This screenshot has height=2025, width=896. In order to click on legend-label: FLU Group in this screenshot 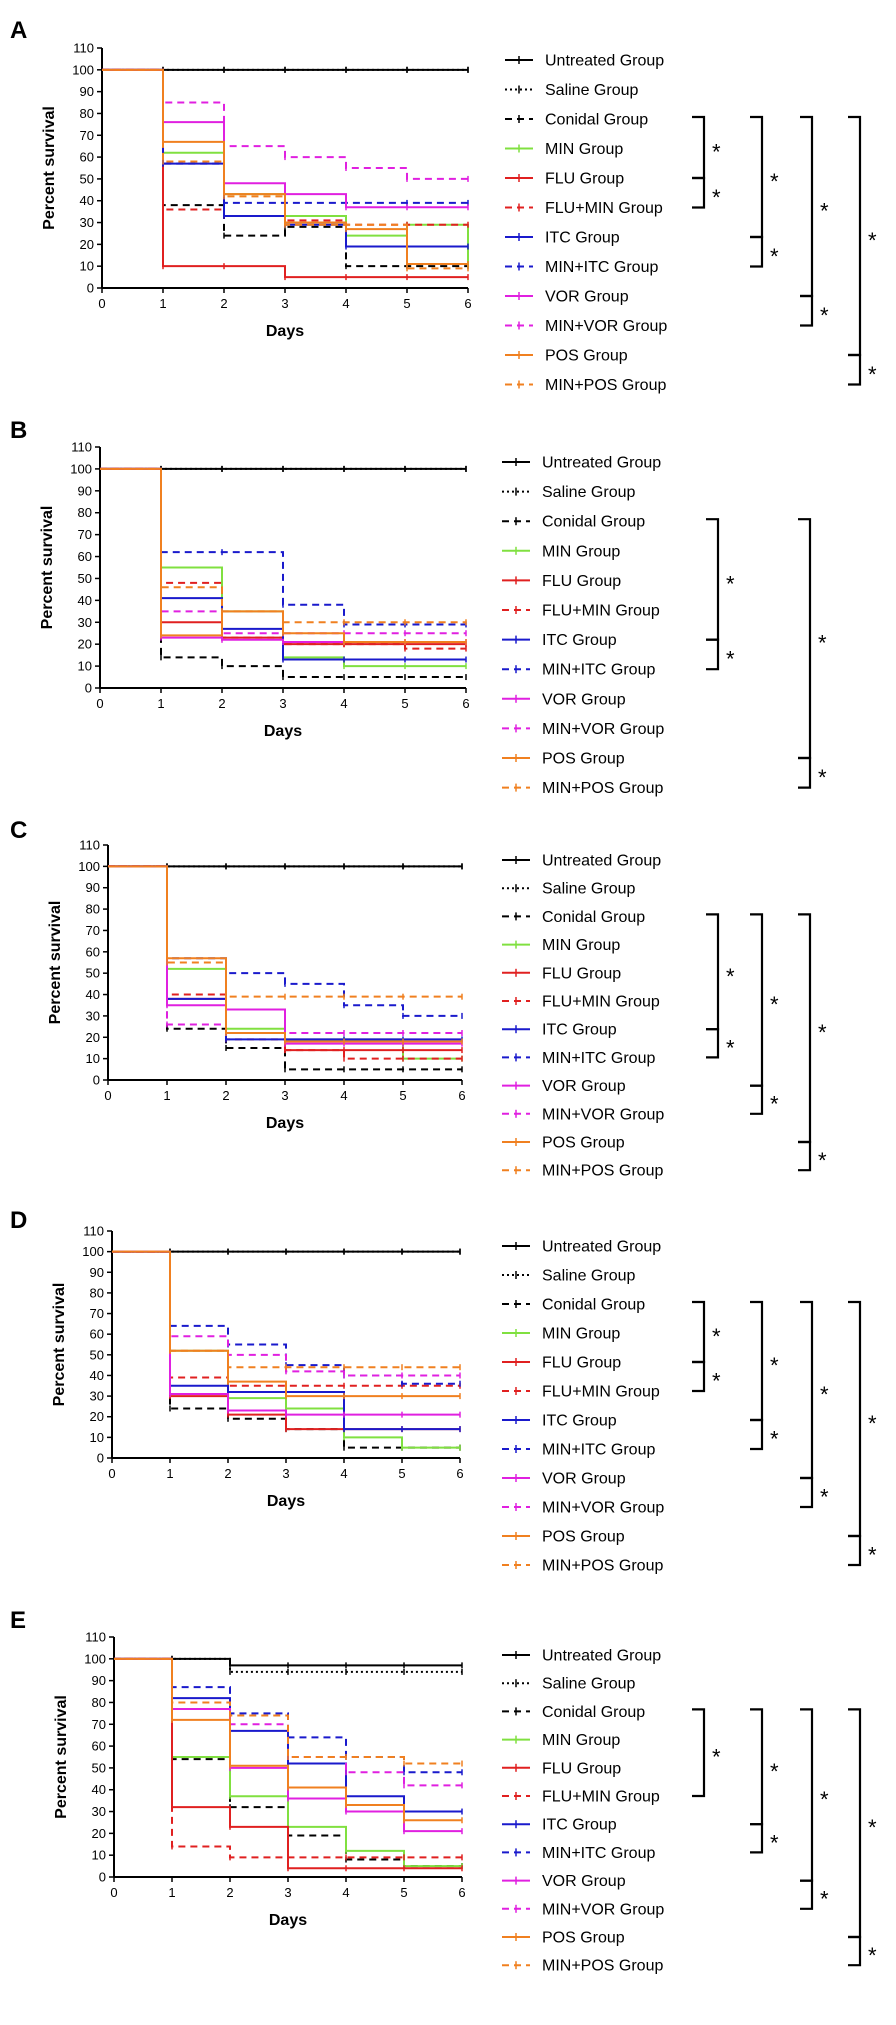, I will do `click(581, 581)`.